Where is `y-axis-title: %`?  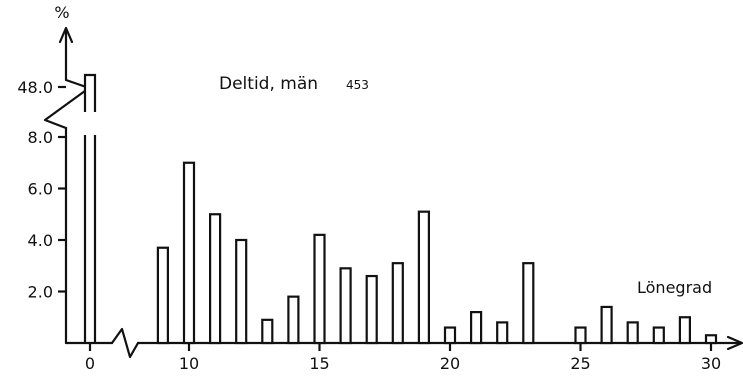
y-axis-title: % is located at coordinates (61, 12).